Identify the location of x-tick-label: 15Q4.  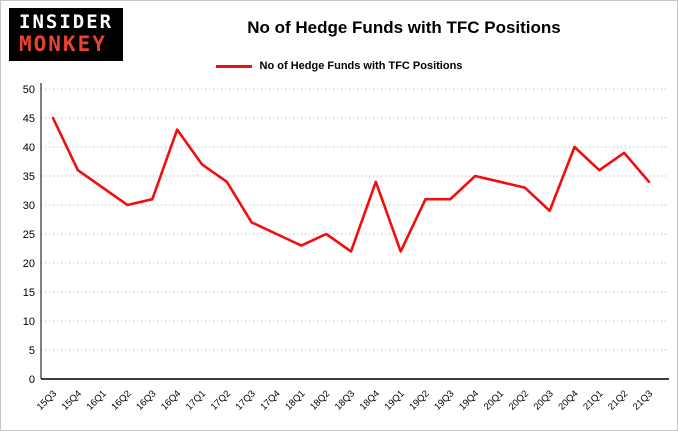
(72, 400).